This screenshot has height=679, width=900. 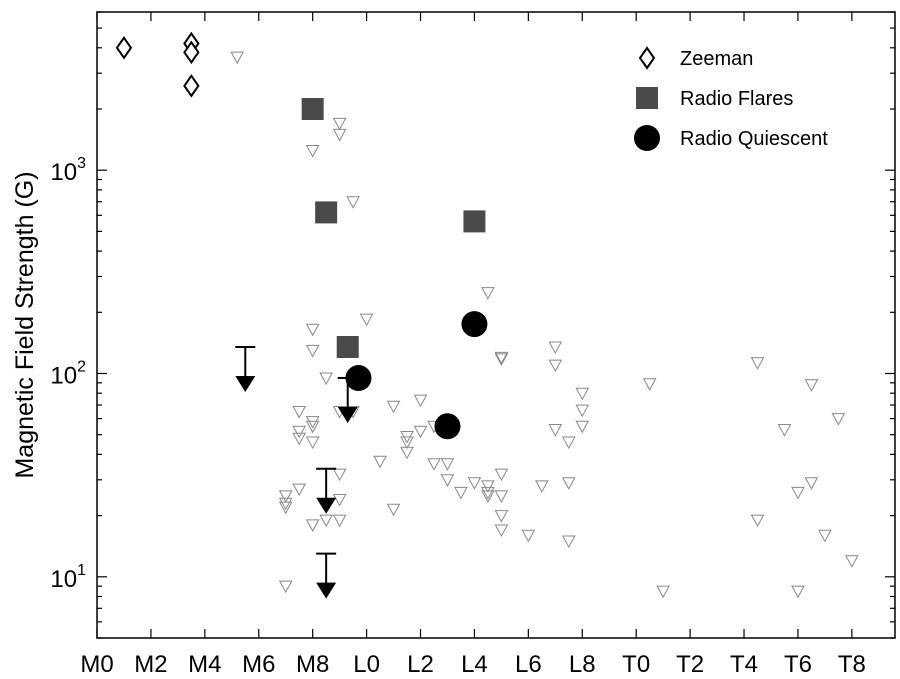 What do you see at coordinates (754, 139) in the screenshot?
I see `legend-label: Radio Quiescent` at bounding box center [754, 139].